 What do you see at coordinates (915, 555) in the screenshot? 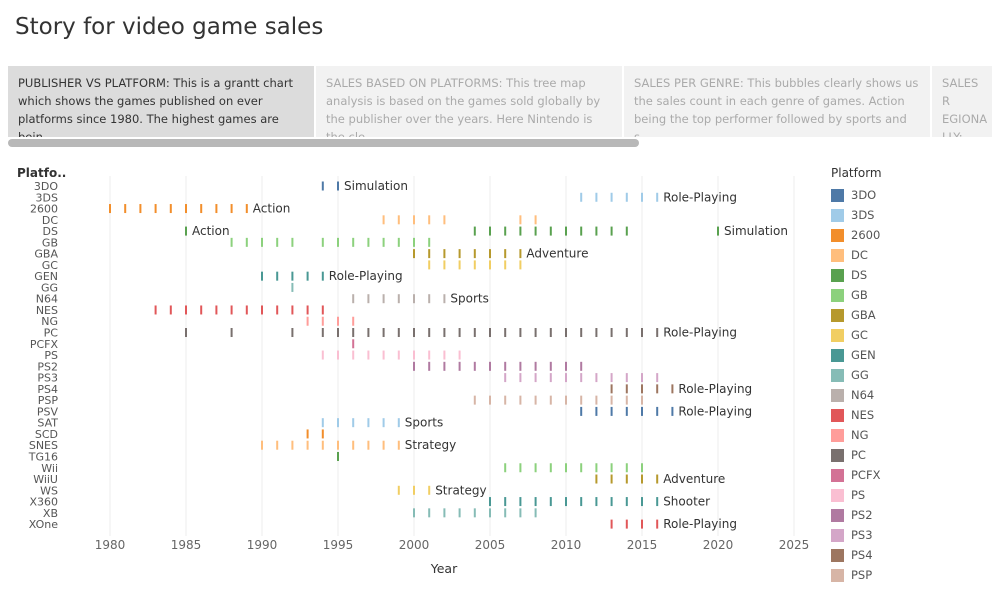
I see `legend-item: PS4` at bounding box center [915, 555].